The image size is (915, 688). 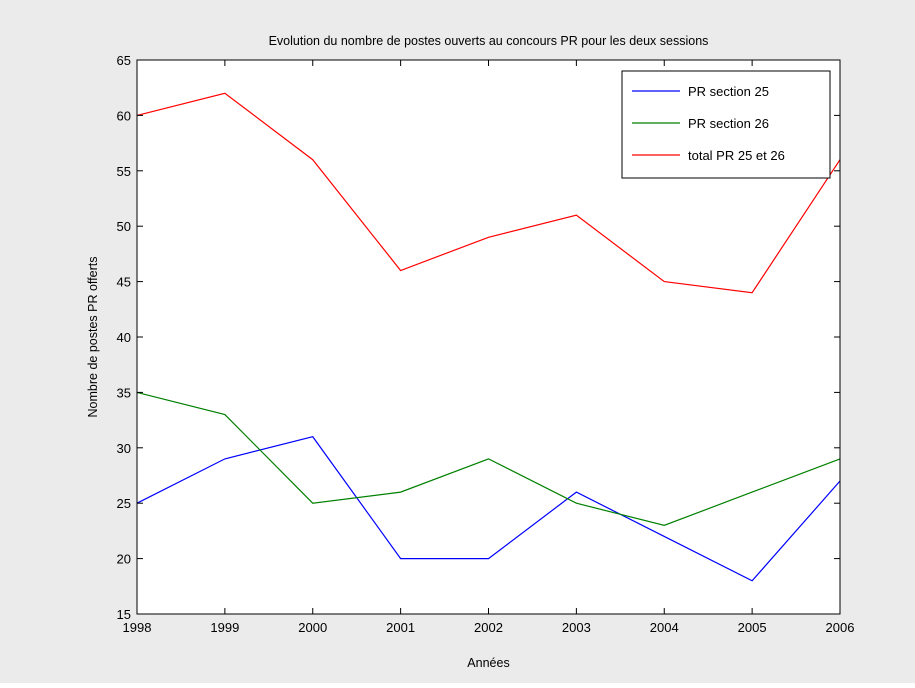 I want to click on y-tick-label: 20, so click(x=124, y=559).